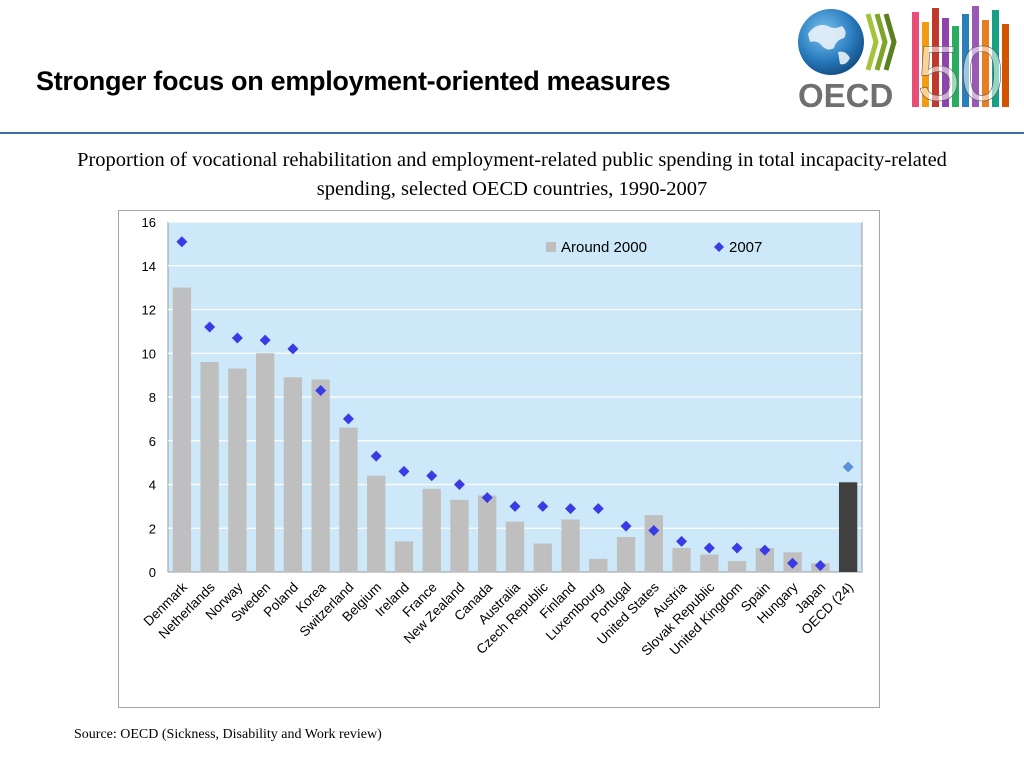  What do you see at coordinates (551, 247) in the screenshot?
I see `legend-swatch-around-2000` at bounding box center [551, 247].